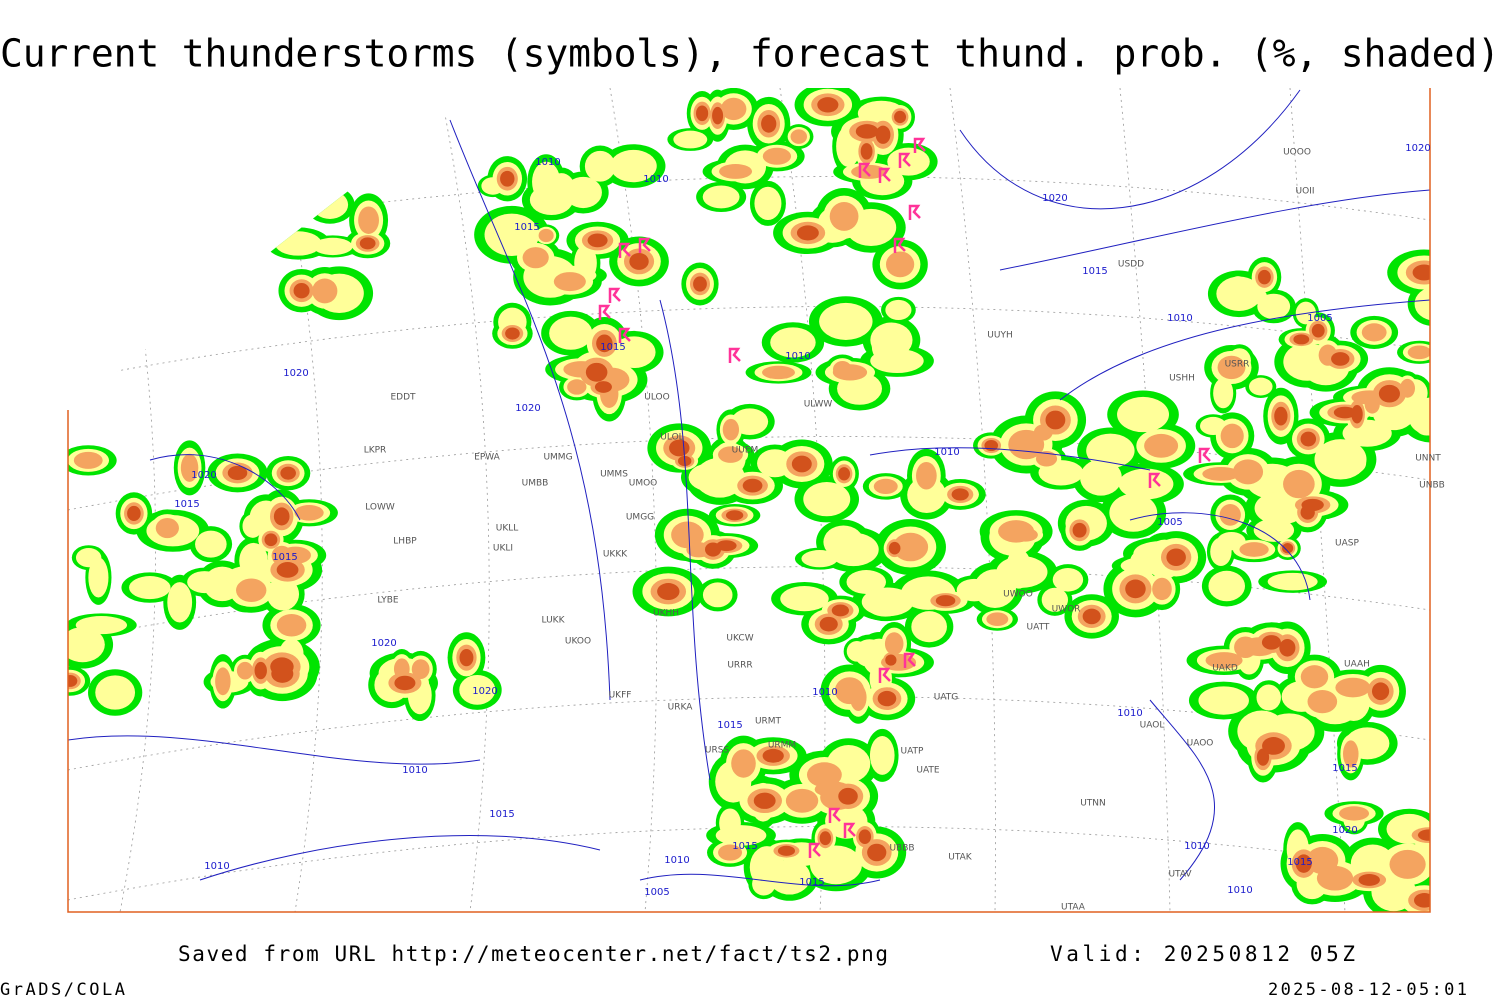 The image size is (1500, 1000). I want to click on station-label: LOWW, so click(380, 508).